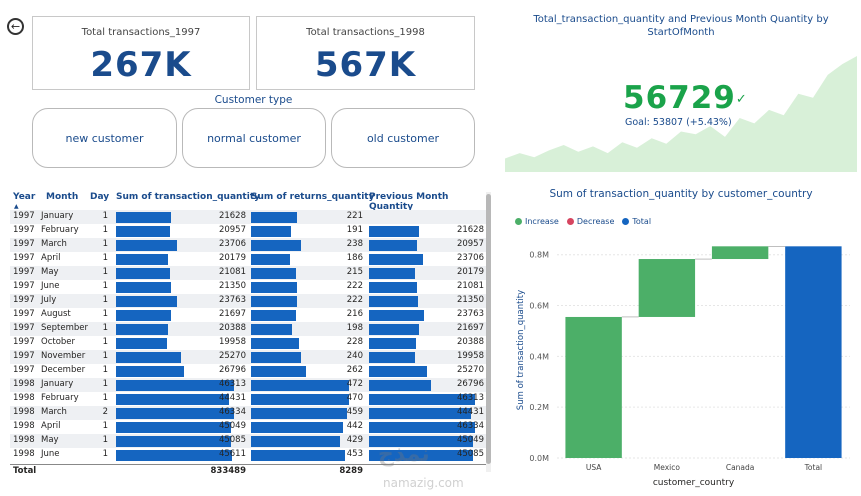 The width and height of the screenshot is (861, 496). What do you see at coordinates (50, 272) in the screenshot?
I see `cell-month: May` at bounding box center [50, 272].